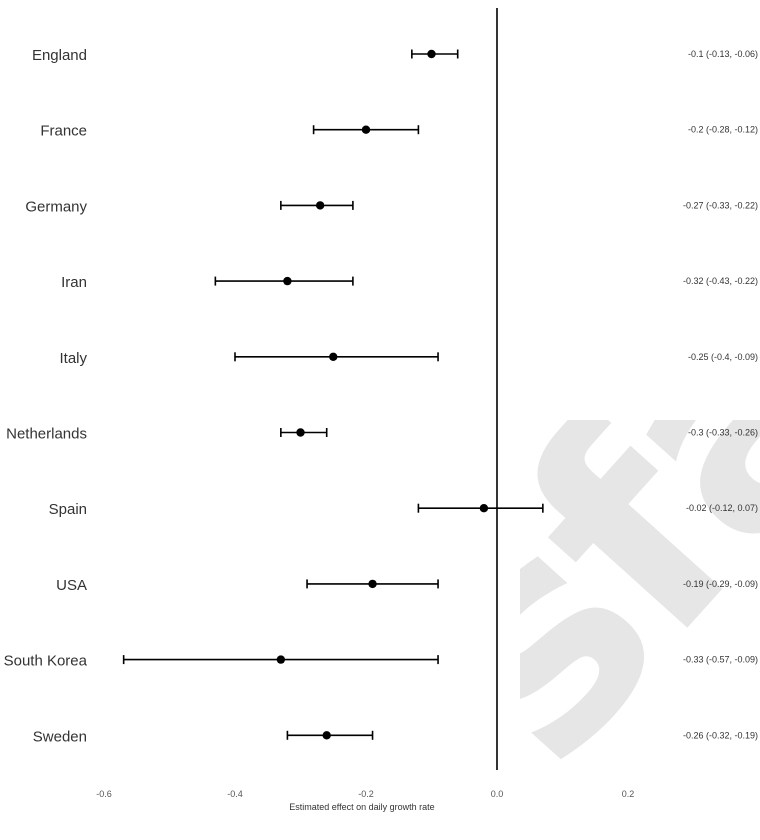 The height and width of the screenshot is (840, 760). Describe the element at coordinates (361, 807) in the screenshot. I see `x-axis-label: Estimated effect on daily growth rate` at that location.